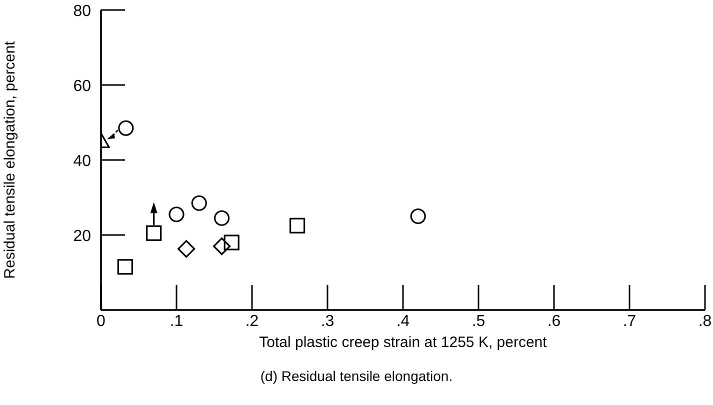 The height and width of the screenshot is (405, 713). I want to click on y-axis-title: Residual tensile elongation, percent, so click(10, 160).